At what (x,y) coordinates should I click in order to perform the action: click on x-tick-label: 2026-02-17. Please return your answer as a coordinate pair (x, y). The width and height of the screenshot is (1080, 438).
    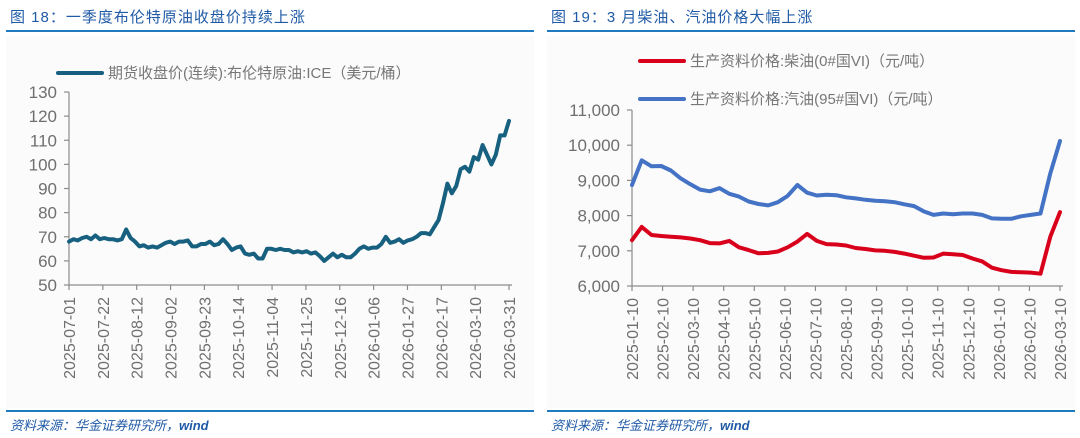
    Looking at the image, I should click on (442, 338).